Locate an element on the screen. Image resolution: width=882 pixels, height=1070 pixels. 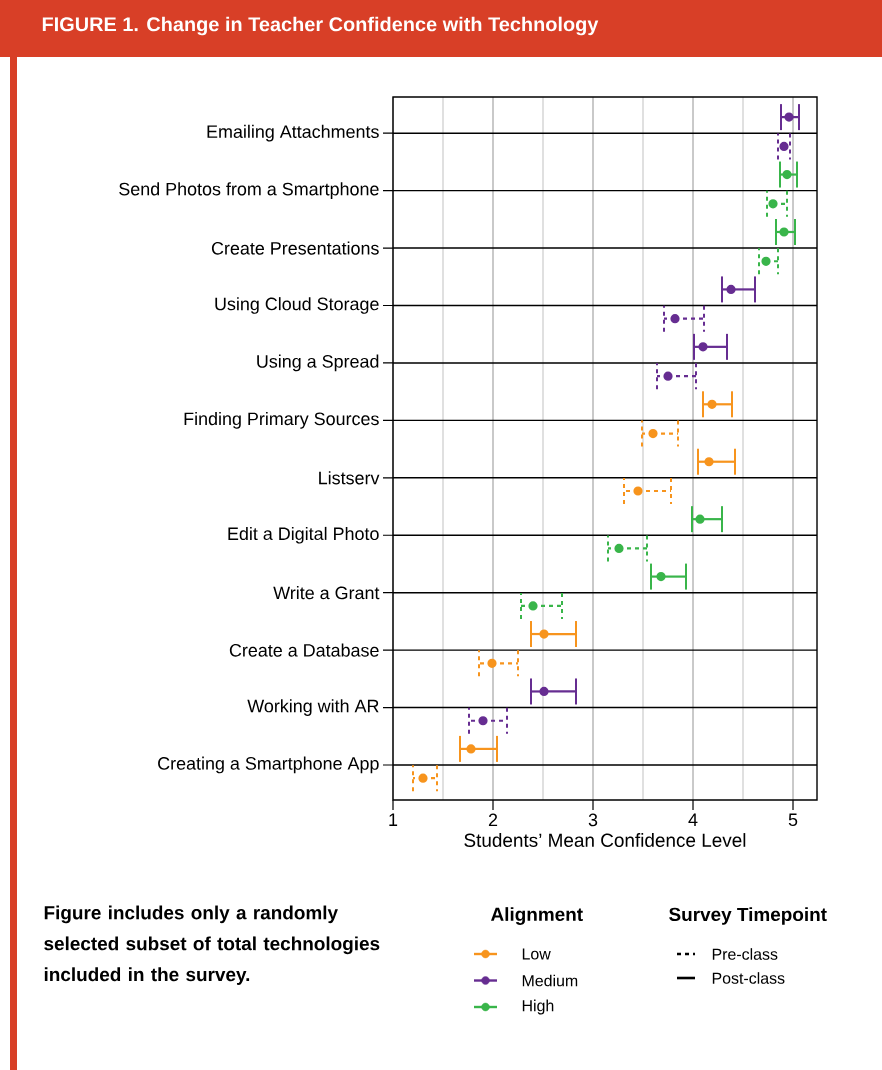
x-tick-label: 4 is located at coordinates (693, 819).